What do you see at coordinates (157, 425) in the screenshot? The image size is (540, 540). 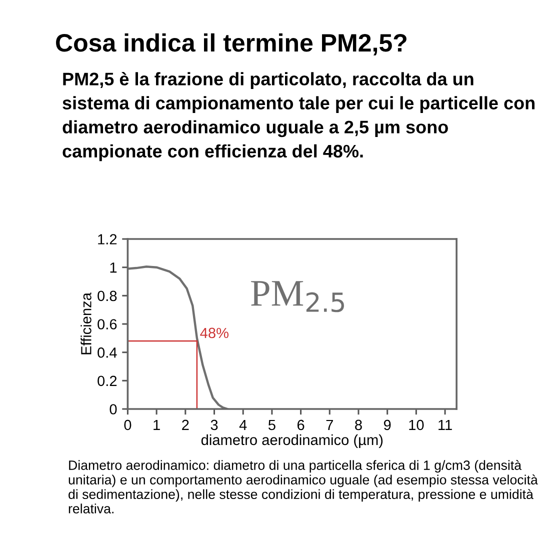 I see `x-tick-label: 1` at bounding box center [157, 425].